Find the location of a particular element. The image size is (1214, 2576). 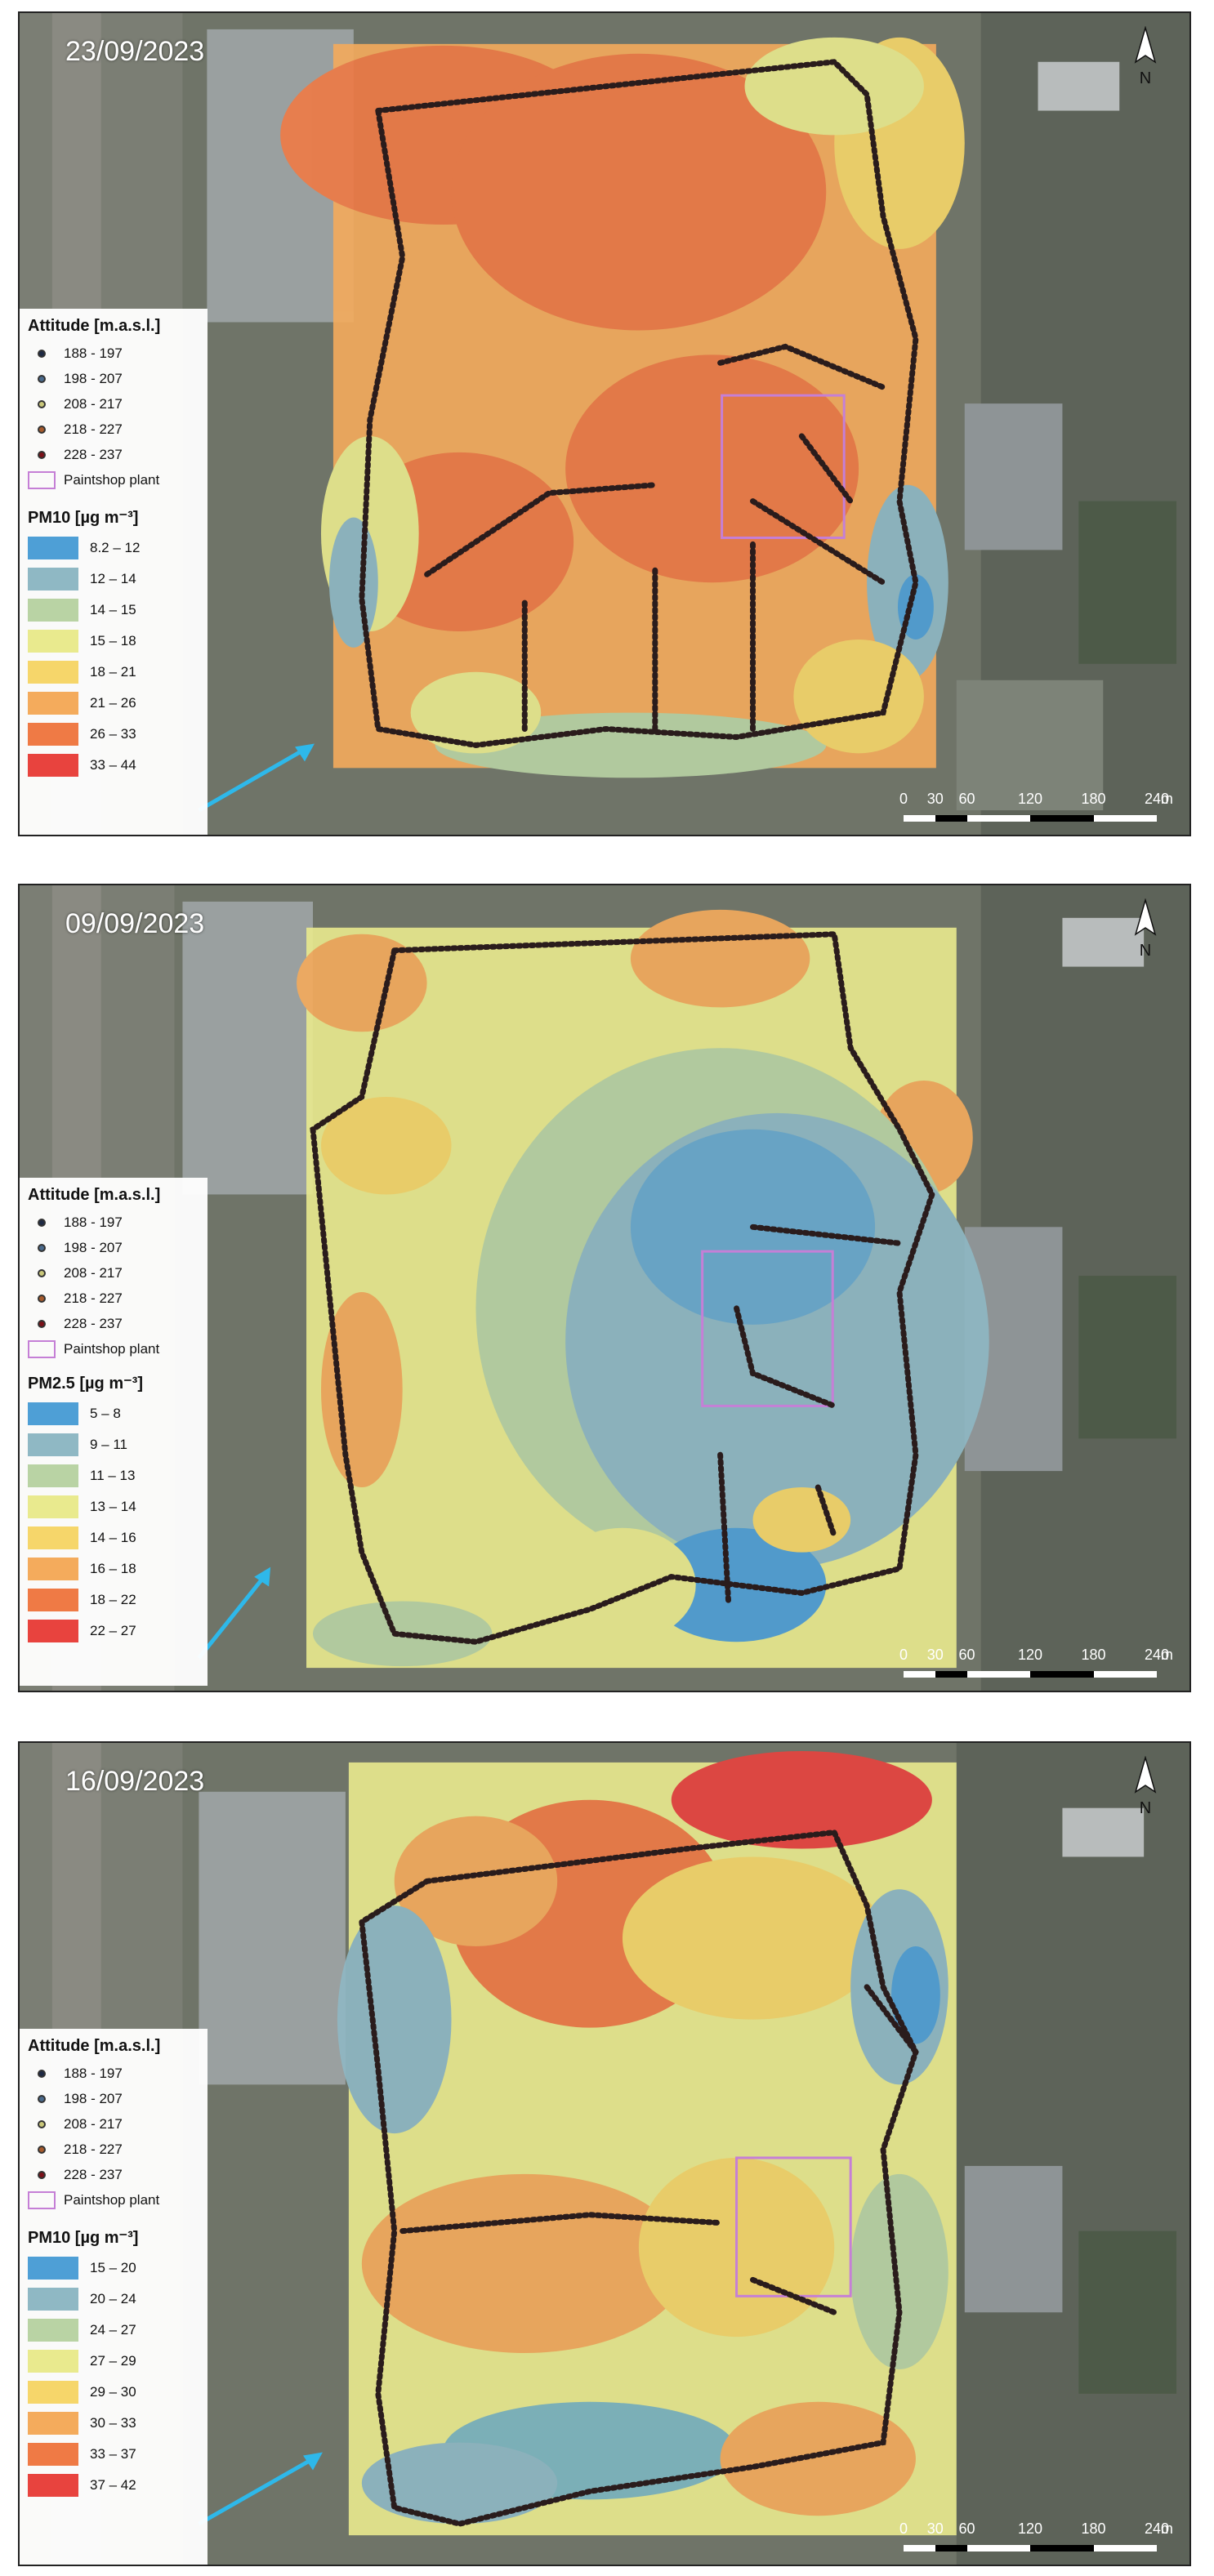

pm-legend-label: 11 – 13 is located at coordinates (113, 1475).